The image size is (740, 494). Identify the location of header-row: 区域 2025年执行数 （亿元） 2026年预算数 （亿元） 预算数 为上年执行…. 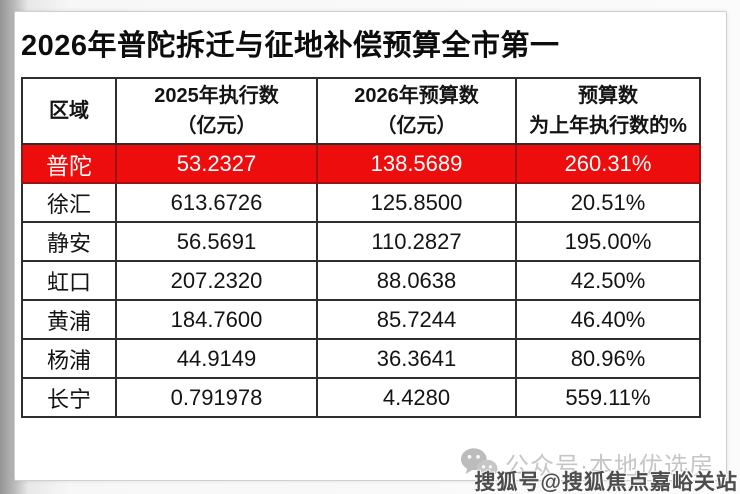
(361, 111).